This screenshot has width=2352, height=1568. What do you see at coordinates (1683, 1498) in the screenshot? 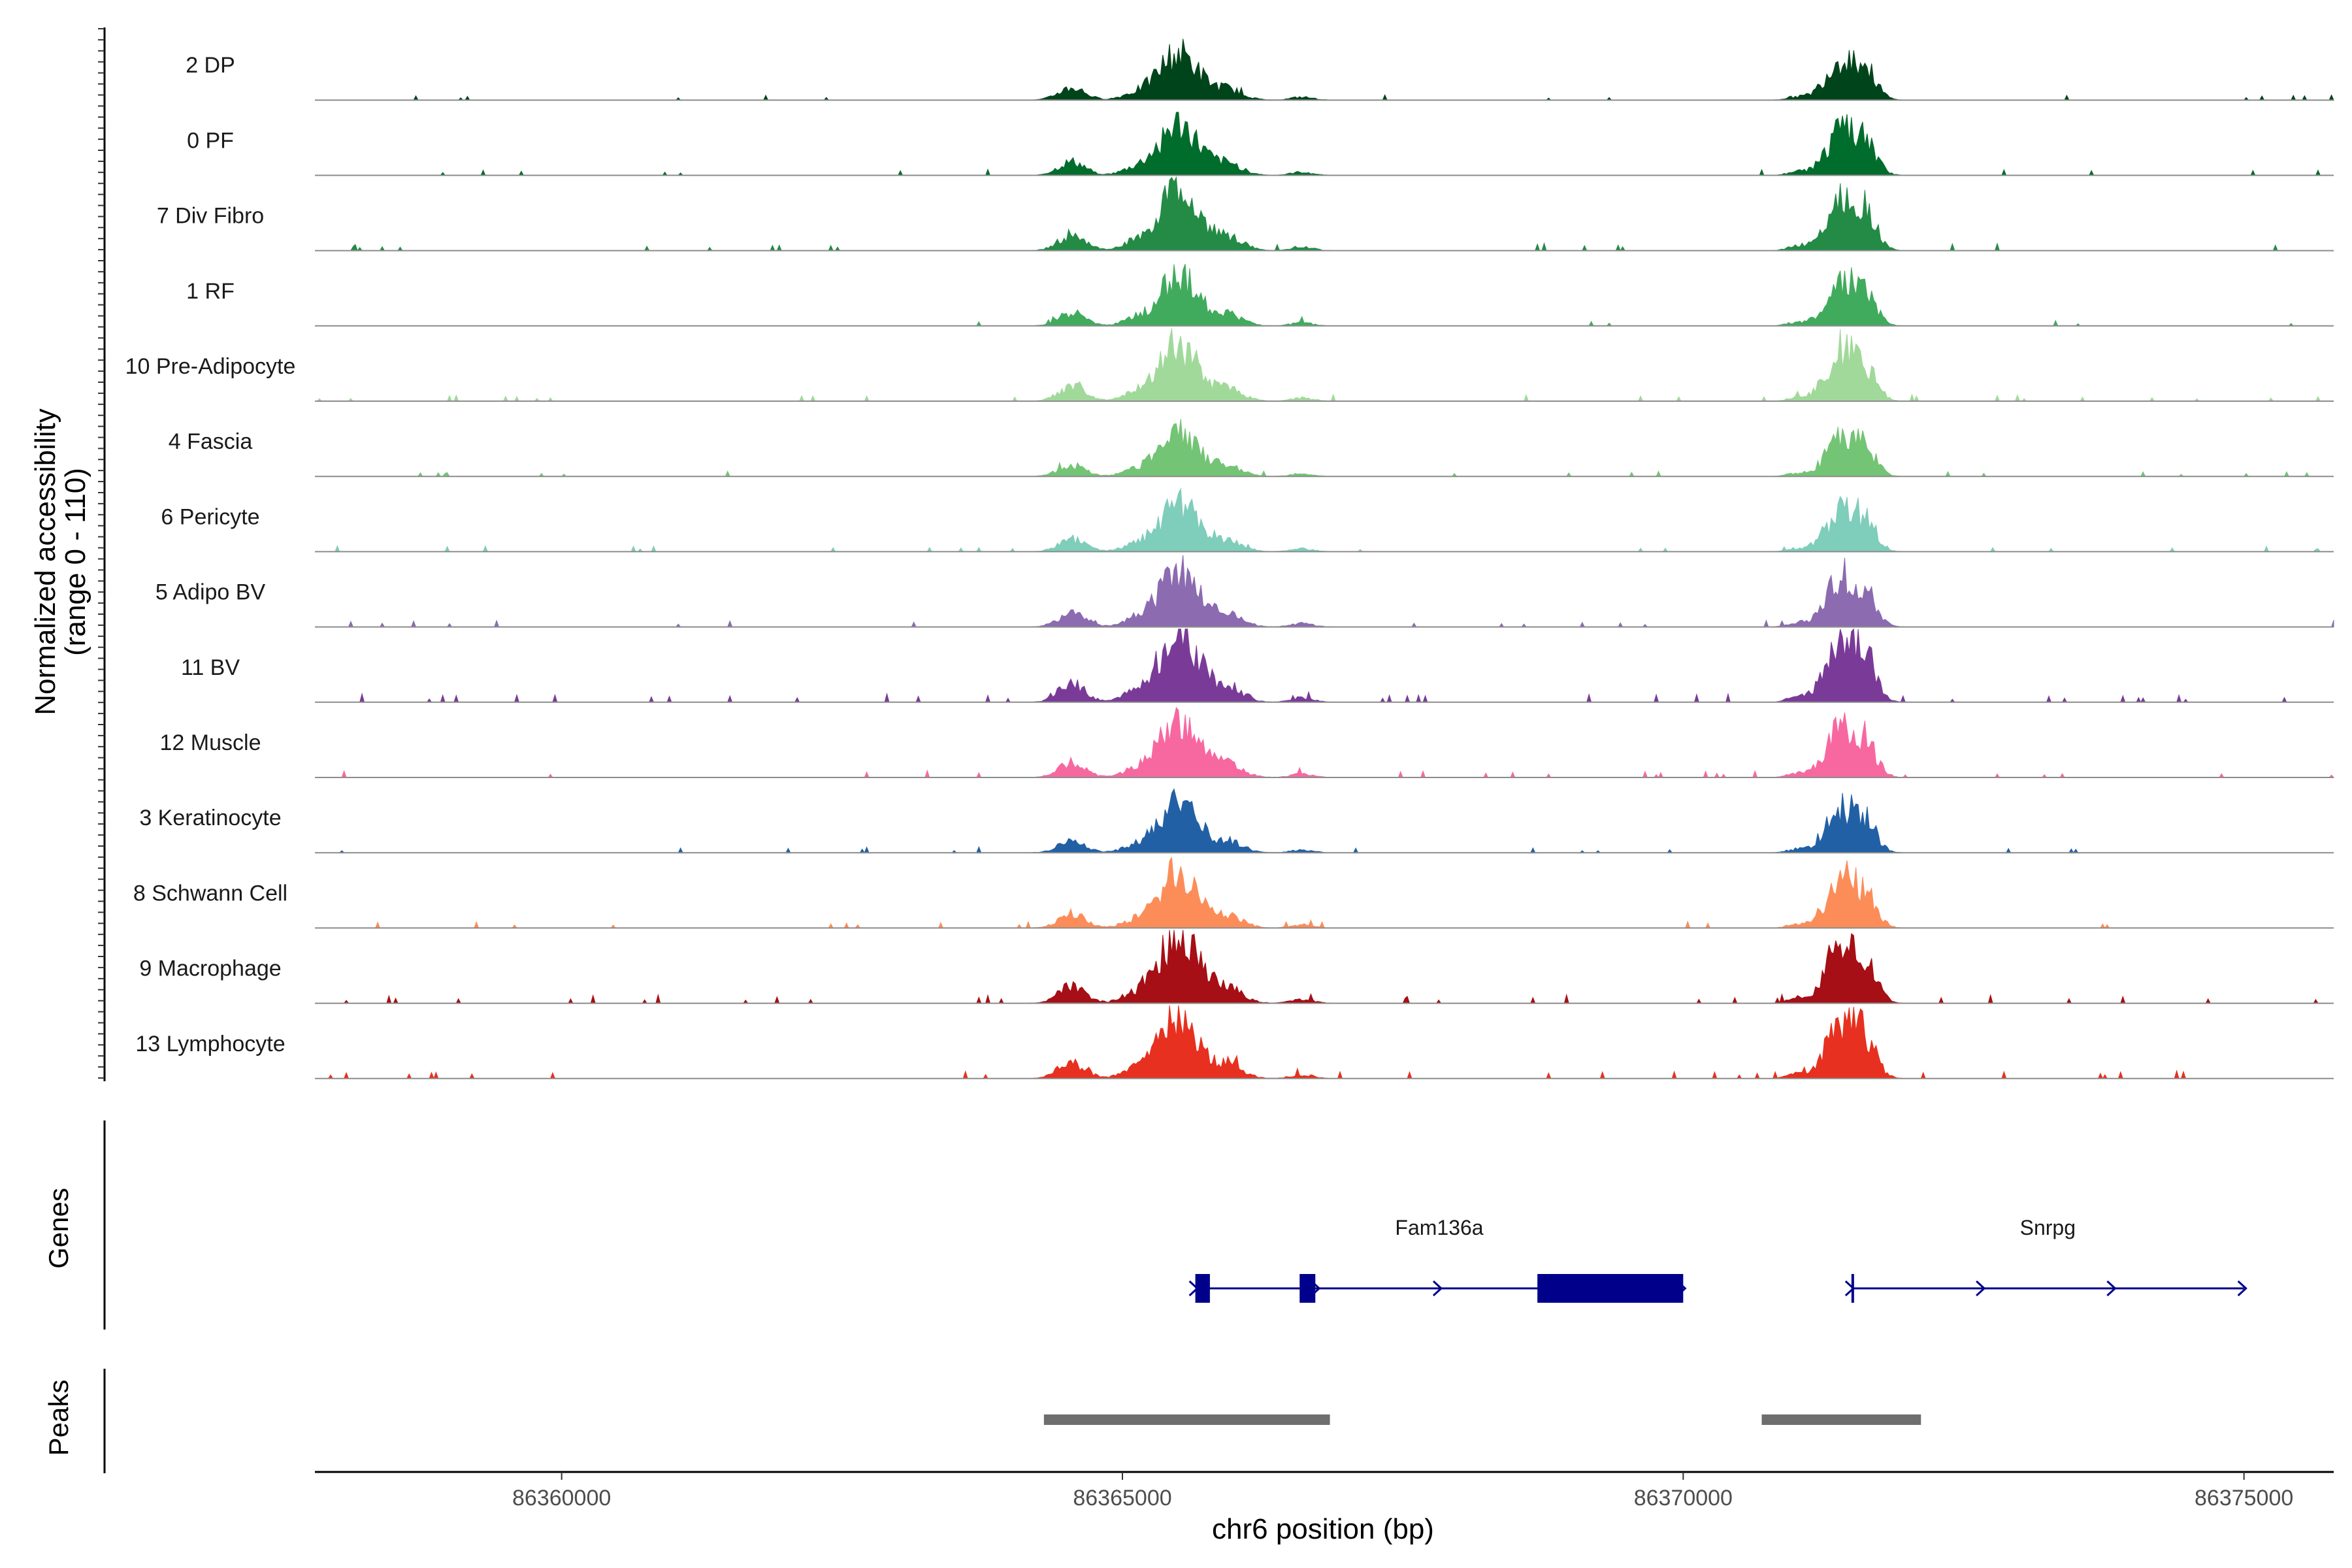
I see `x-tick-label: 86370000` at bounding box center [1683, 1498].